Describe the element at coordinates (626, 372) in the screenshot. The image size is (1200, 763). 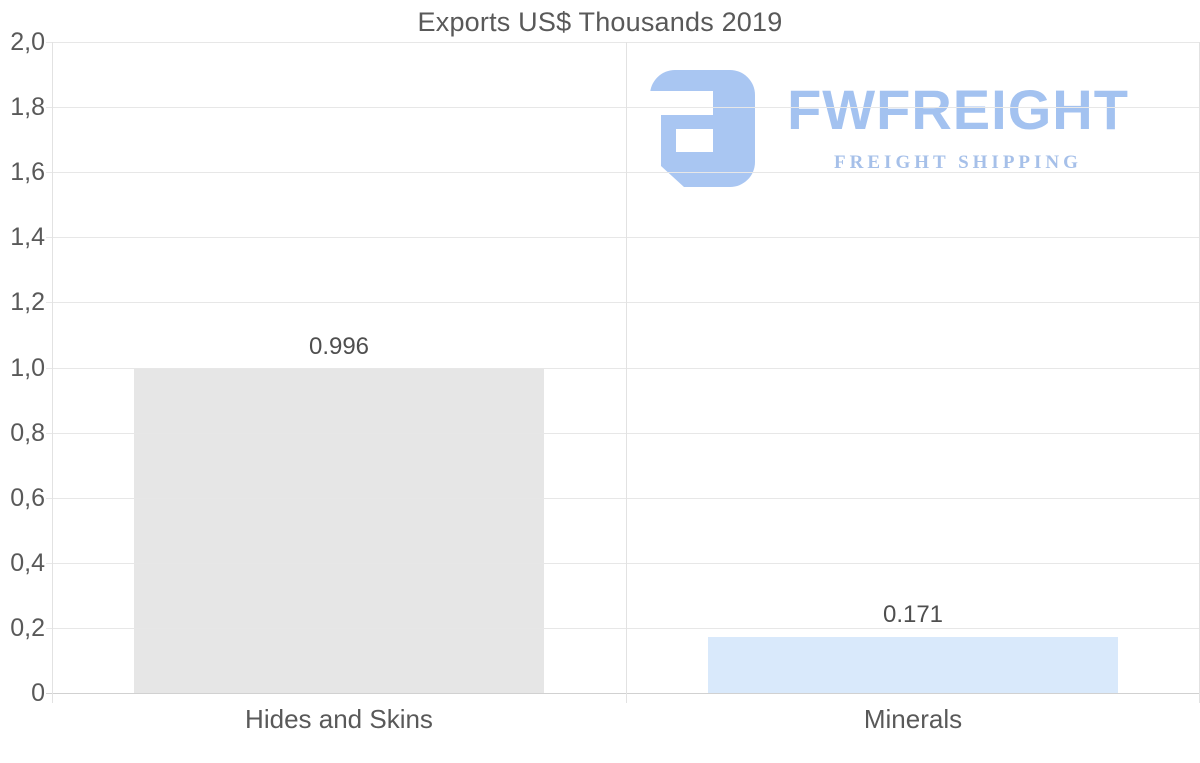
I see `category-separator-line` at that location.